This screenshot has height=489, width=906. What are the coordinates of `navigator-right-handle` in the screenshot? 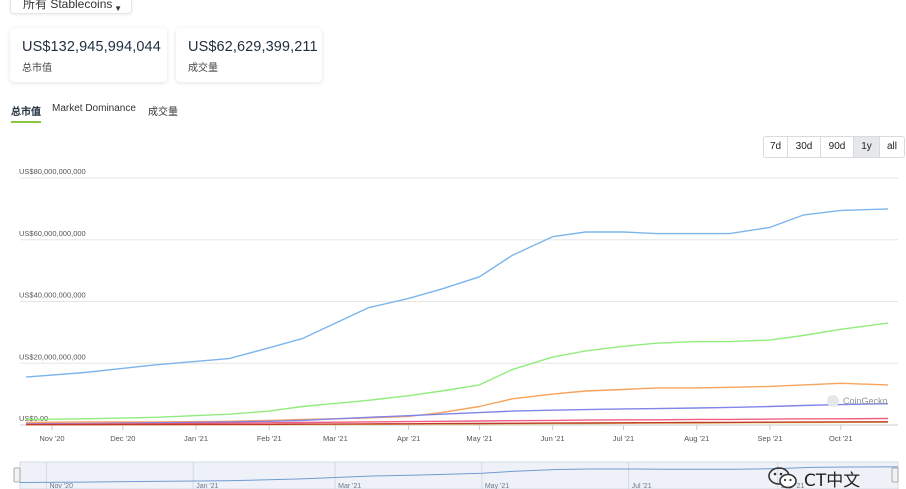 It's located at (895, 475).